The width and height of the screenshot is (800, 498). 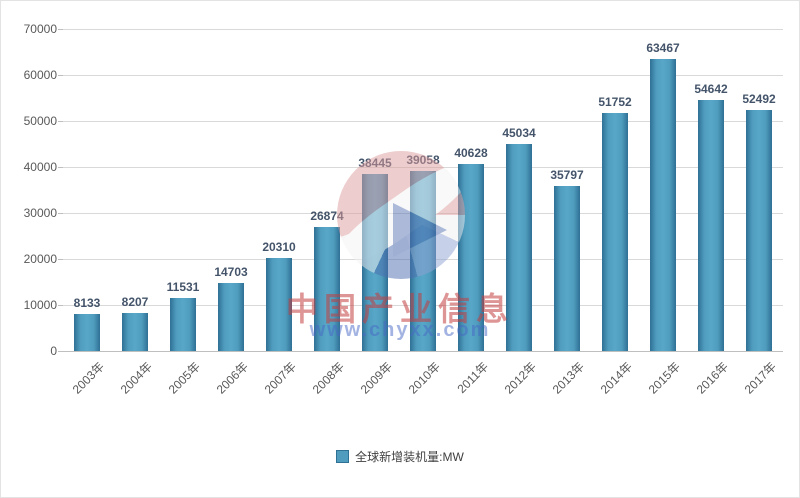 What do you see at coordinates (425, 378) in the screenshot?
I see `x-axis-tick-label: 2010年` at bounding box center [425, 378].